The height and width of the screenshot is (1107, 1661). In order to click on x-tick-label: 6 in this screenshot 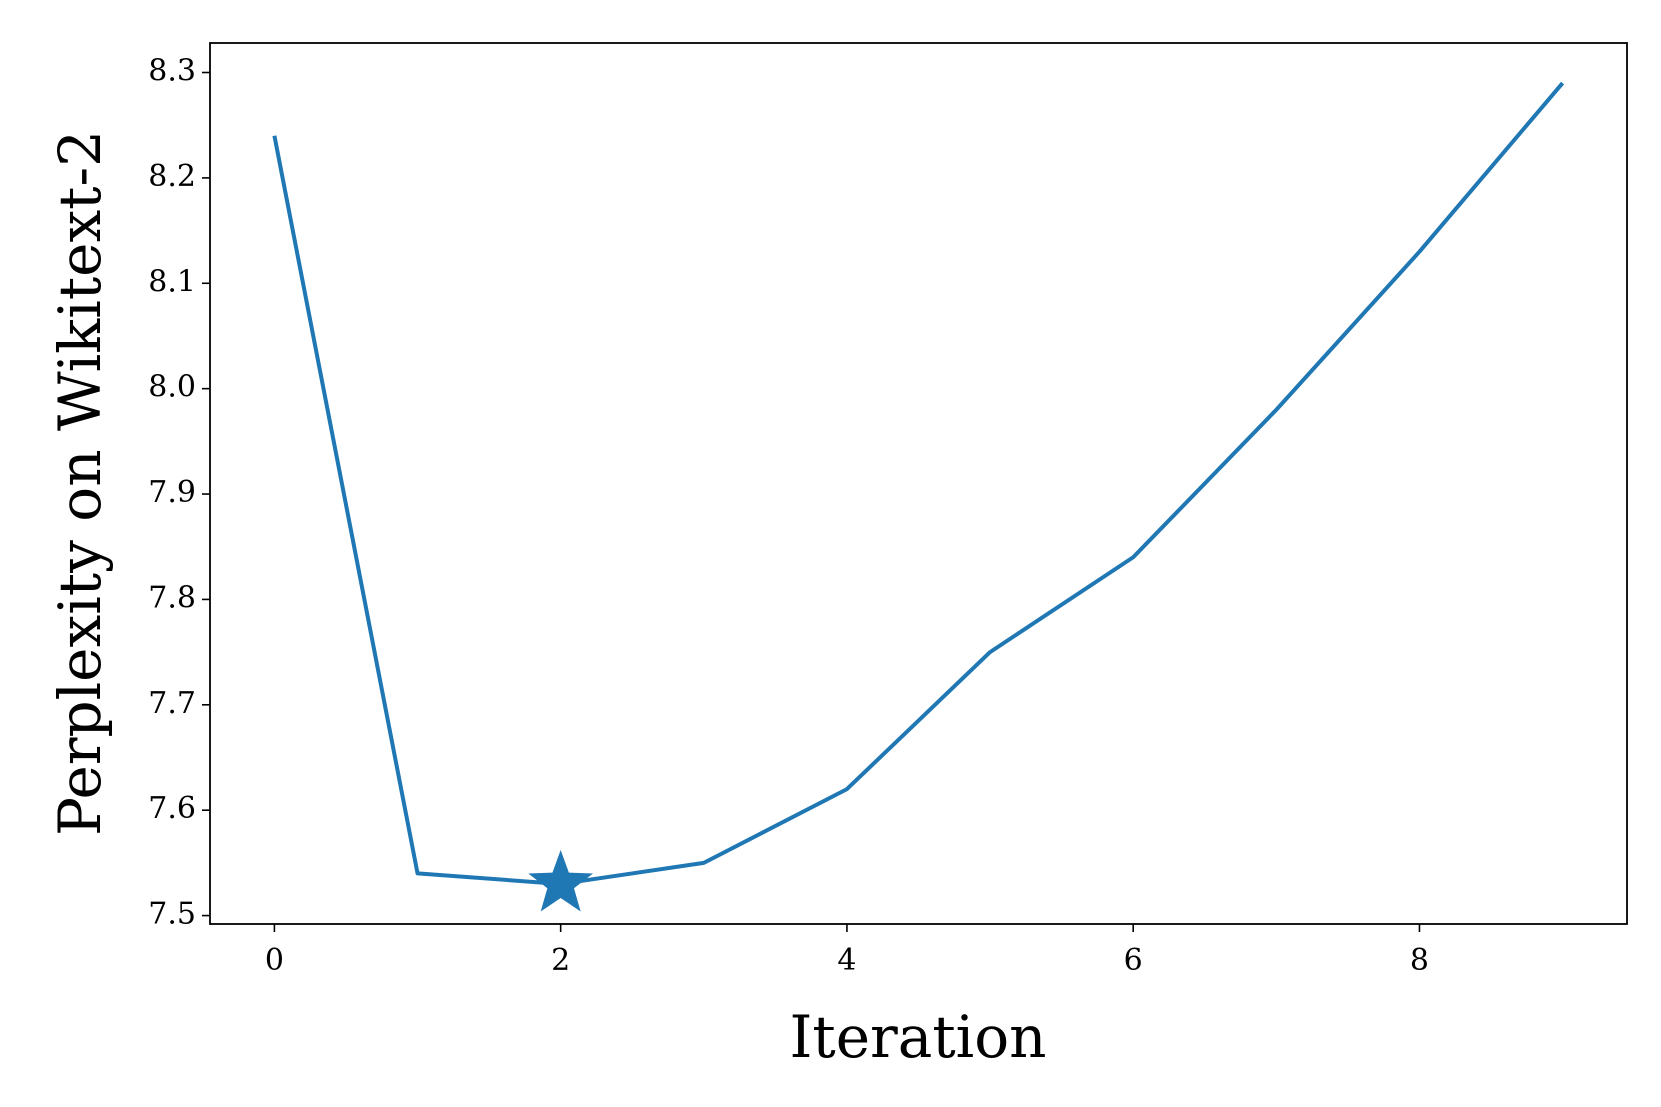, I will do `click(1133, 960)`.